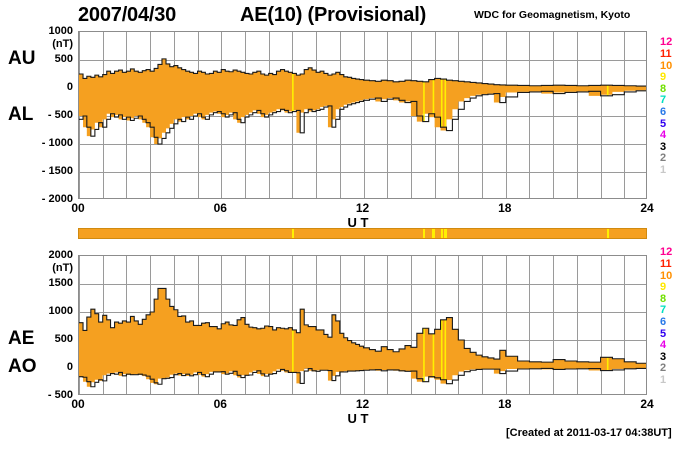 Image resolution: width=700 pixels, height=450 pixels. Describe the element at coordinates (22, 58) in the screenshot. I see `axis-series-label-au: AU` at that location.